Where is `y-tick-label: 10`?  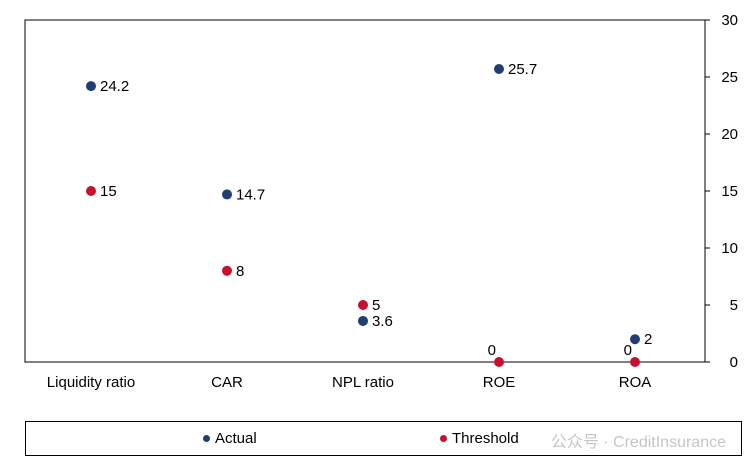
y-tick-label: 10 is located at coordinates (729, 248).